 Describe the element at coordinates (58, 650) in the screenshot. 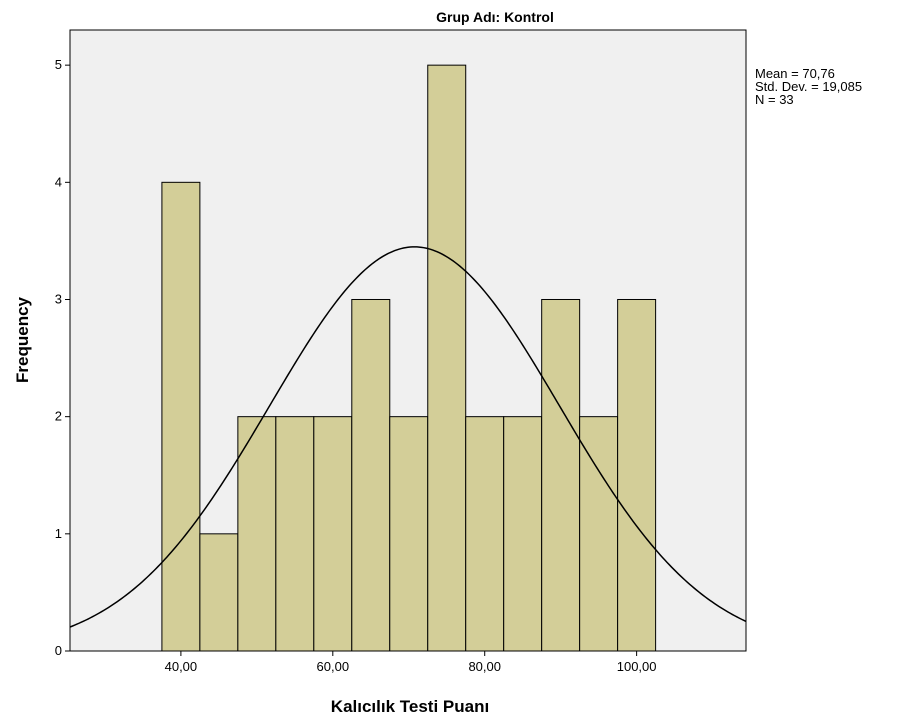

I see `y-tick-label: 0` at that location.